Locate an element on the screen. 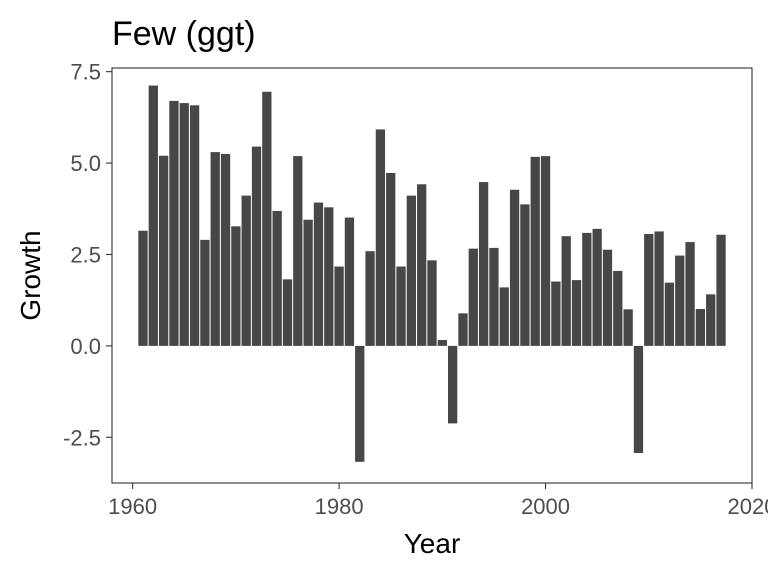 This screenshot has height=576, width=768. bar-1967 is located at coordinates (205, 292).